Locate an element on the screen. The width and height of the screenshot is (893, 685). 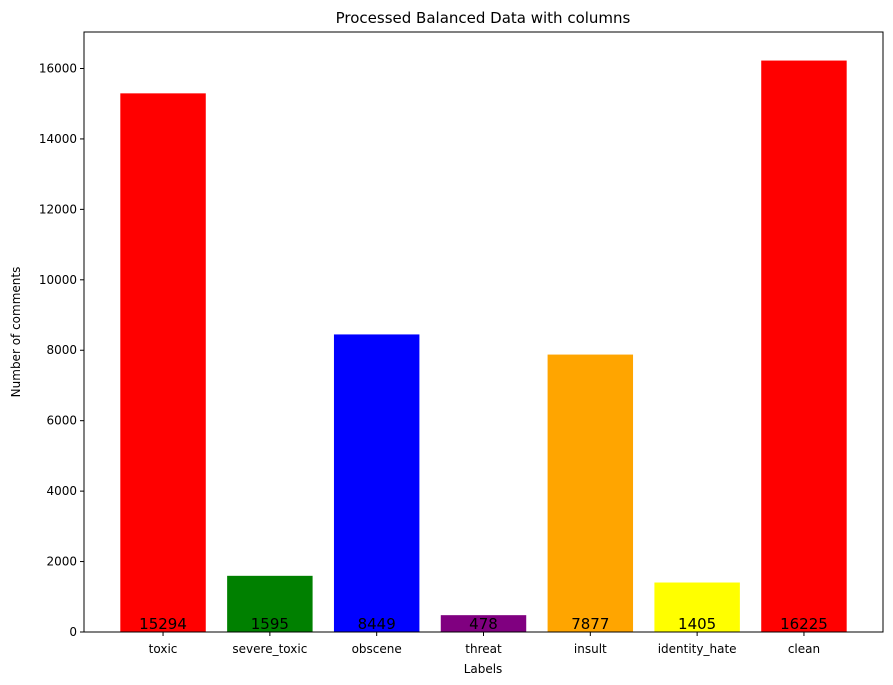
data-label: 16225 is located at coordinates (804, 624).